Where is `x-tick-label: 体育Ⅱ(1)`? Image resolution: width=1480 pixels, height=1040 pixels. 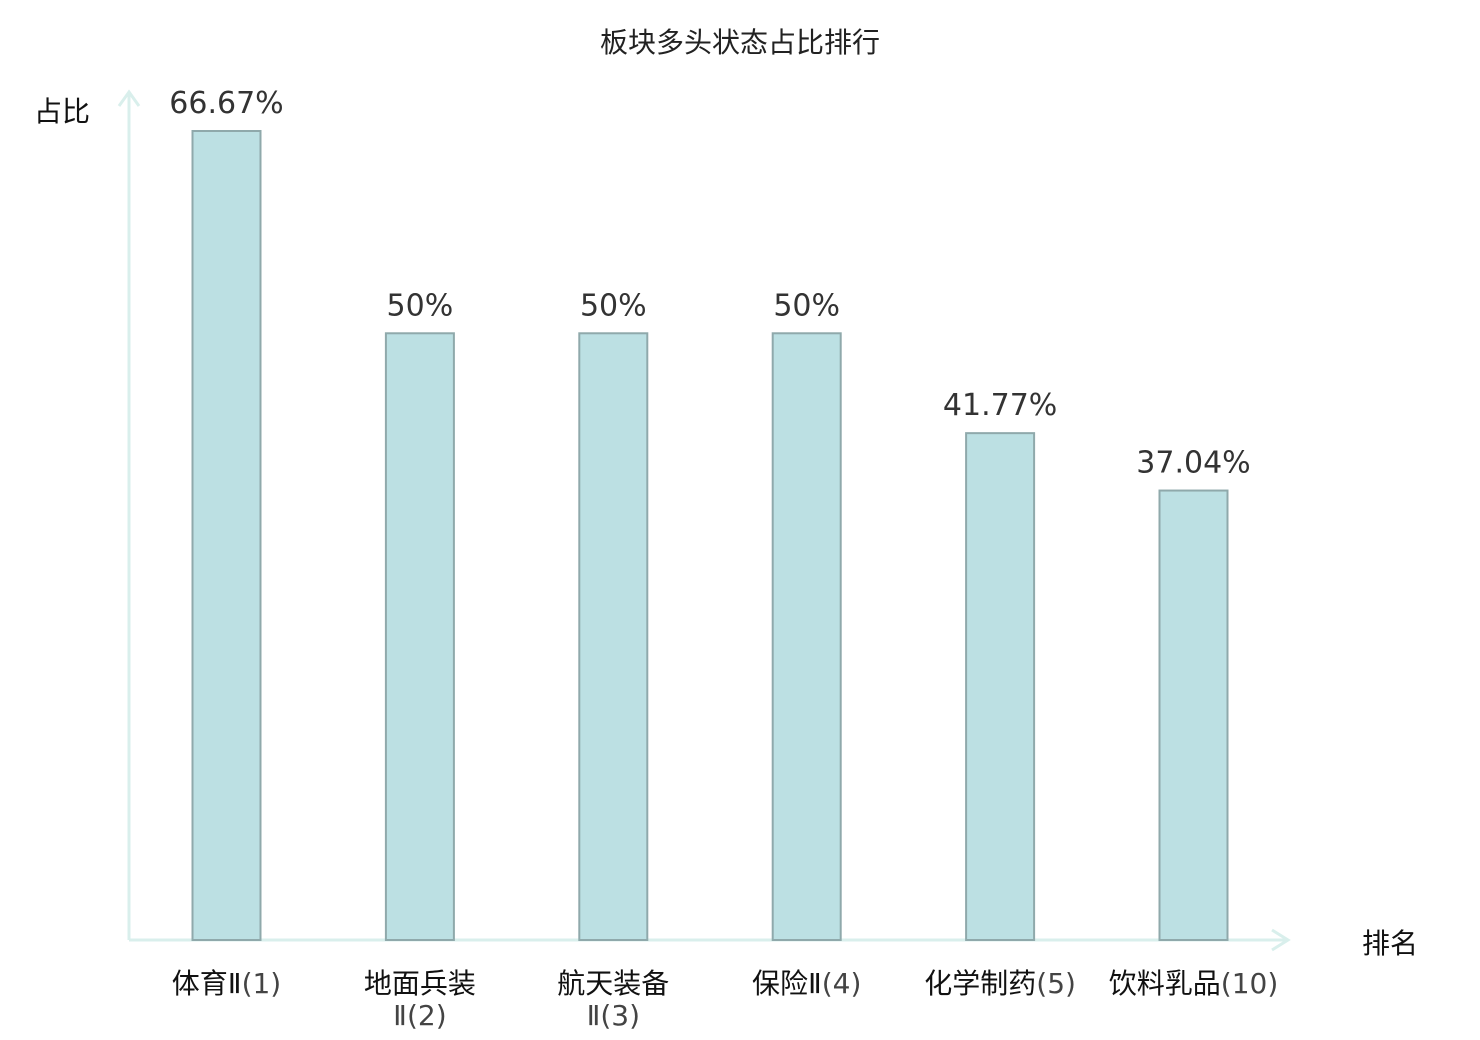 x-tick-label: 体育Ⅱ(1) is located at coordinates (226, 983).